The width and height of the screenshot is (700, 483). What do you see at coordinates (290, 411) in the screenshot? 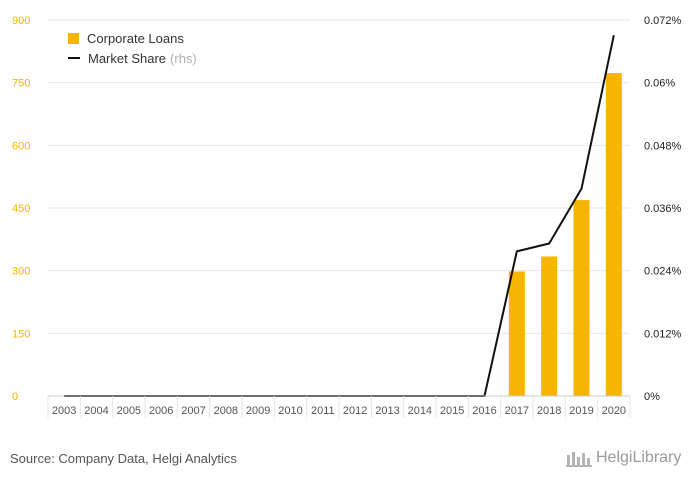
I see `x-tick-label: 2010` at bounding box center [290, 411].